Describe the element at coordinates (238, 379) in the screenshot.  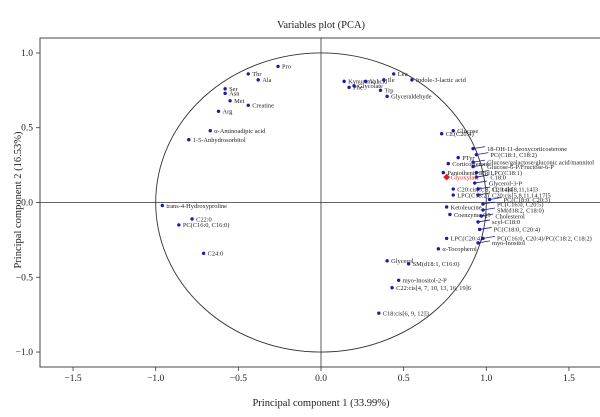
I see `x-tick-label: −0.5` at that location.